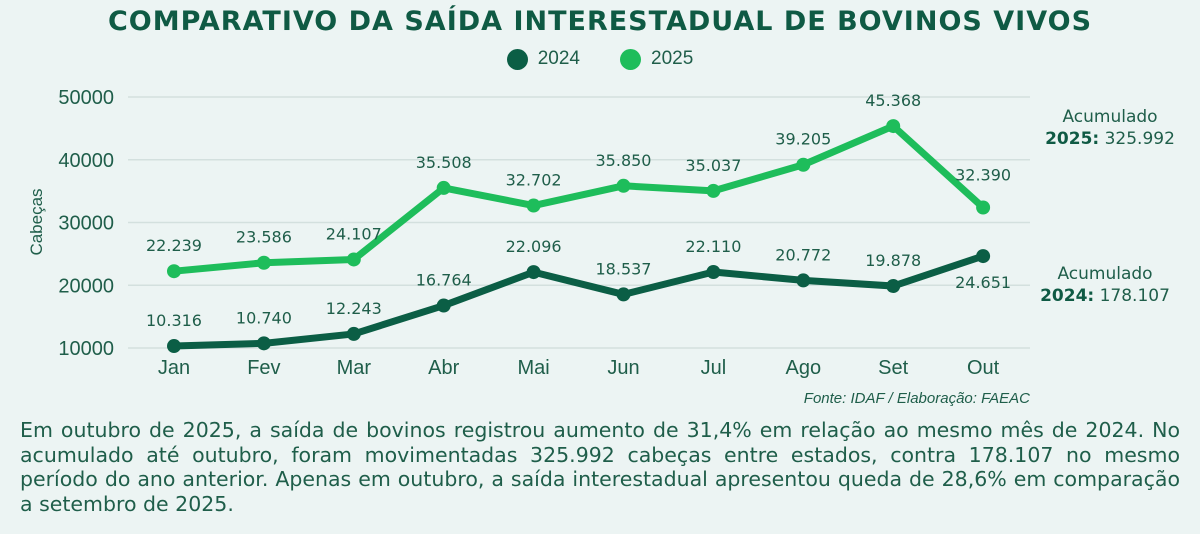  Describe the element at coordinates (354, 308) in the screenshot. I see `data-label-2024: 12.243` at that location.